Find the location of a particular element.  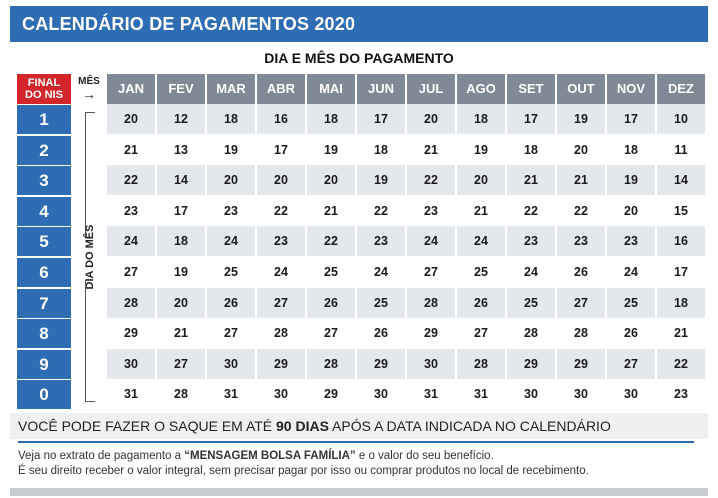

nis-final-digit: 0 is located at coordinates (44, 395).